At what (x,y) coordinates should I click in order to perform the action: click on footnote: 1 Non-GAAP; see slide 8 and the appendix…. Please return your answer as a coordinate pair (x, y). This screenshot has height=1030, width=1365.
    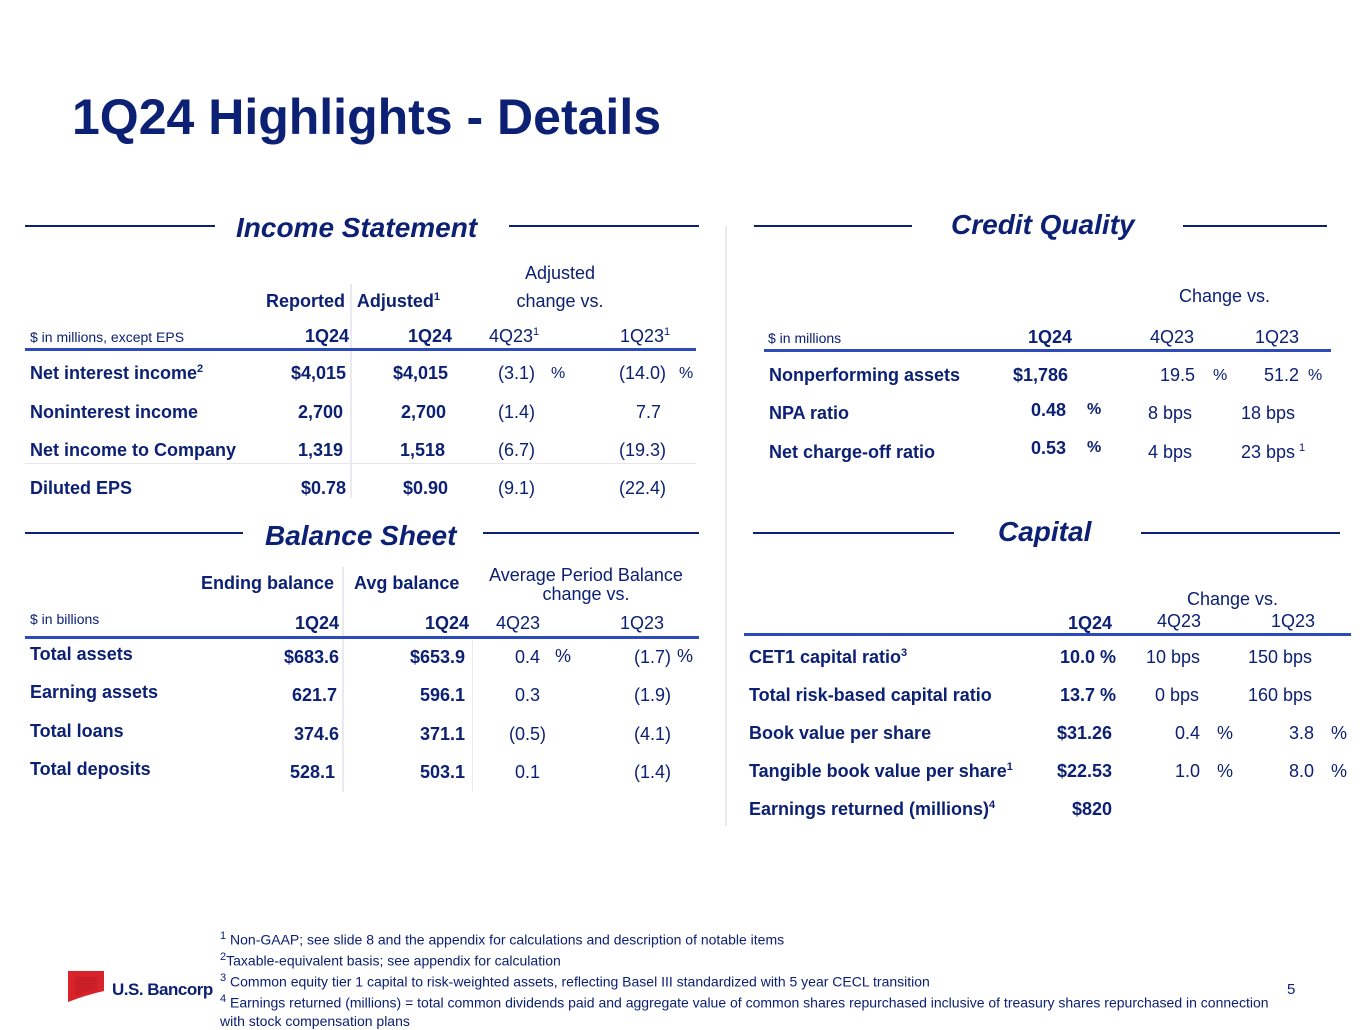
    Looking at the image, I should click on (502, 939).